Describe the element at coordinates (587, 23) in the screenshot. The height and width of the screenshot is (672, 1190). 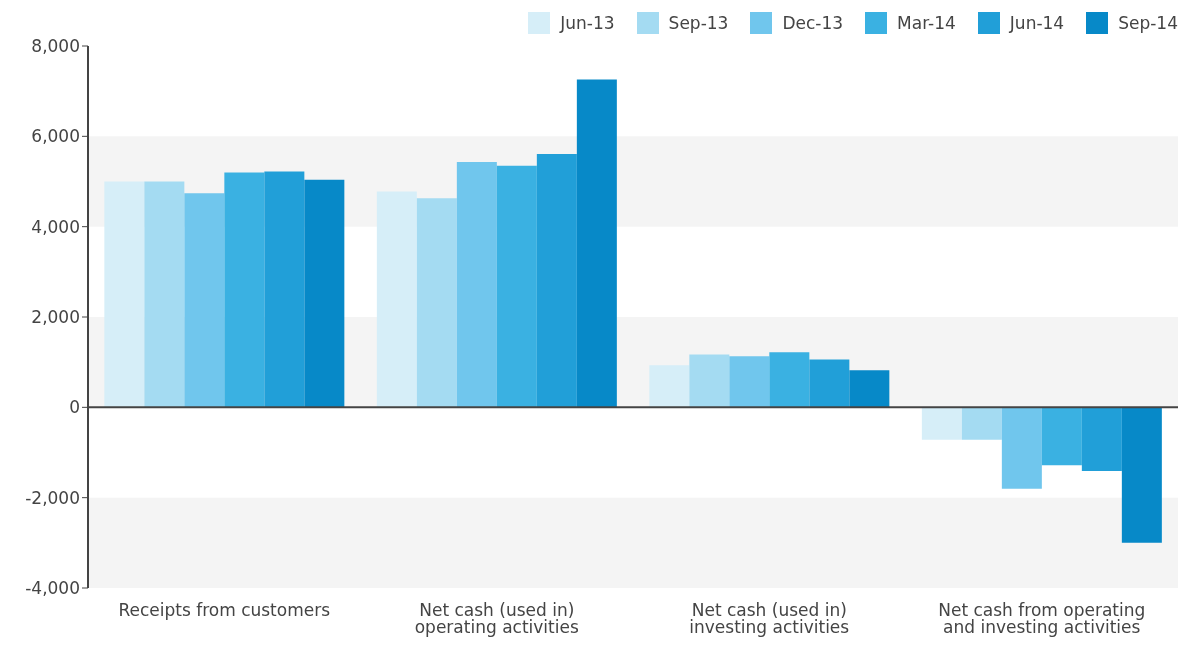
I see `legend-label: Jun-13` at that location.